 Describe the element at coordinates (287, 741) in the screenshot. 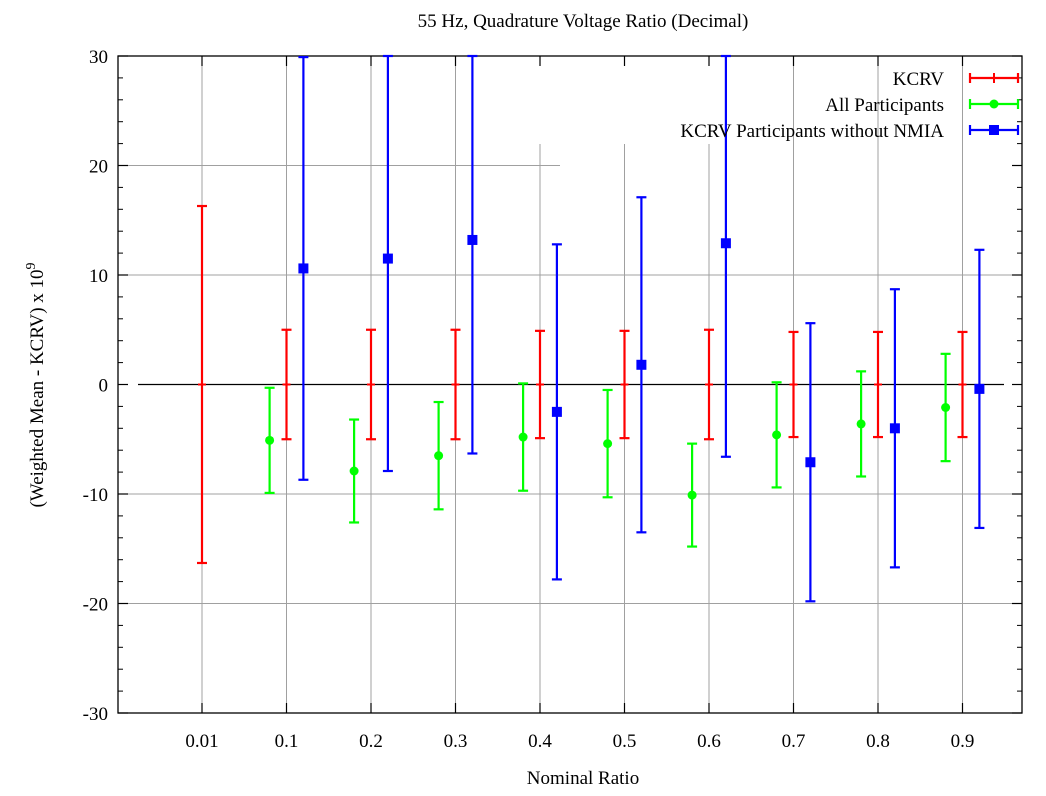

I see `x-tick-label: 0.1` at that location.